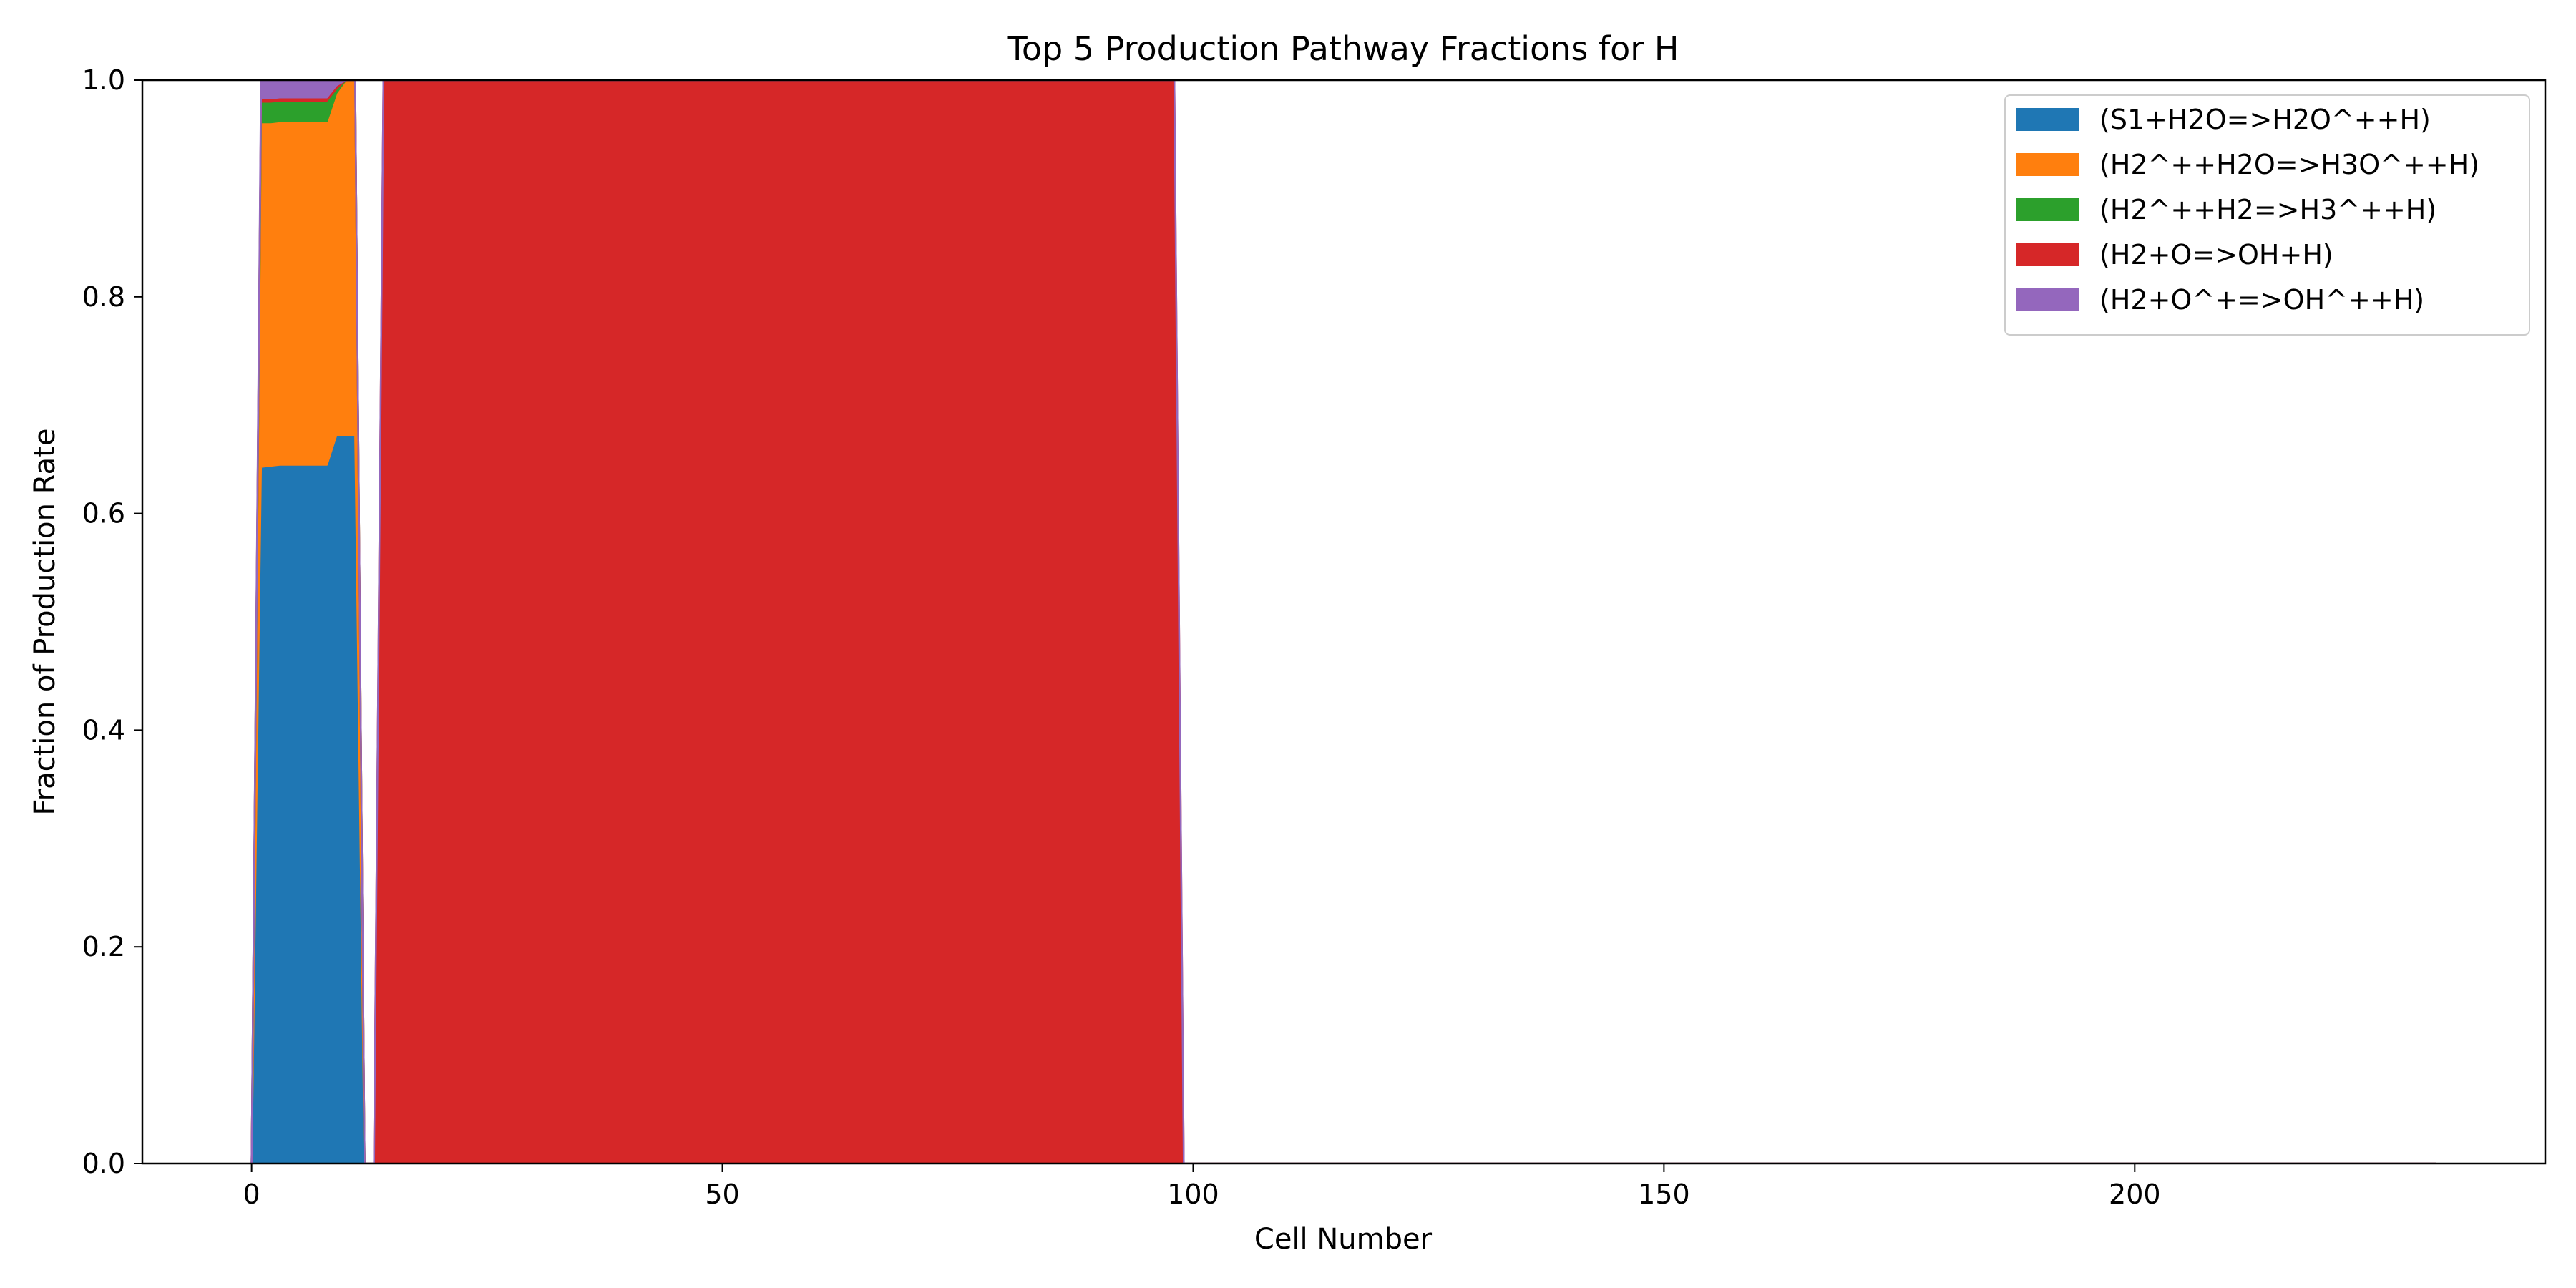 This screenshot has height=1288, width=2576. What do you see at coordinates (2261, 300) in the screenshot?
I see `legend-label-h2-o-oh-h: (H2+O^+=>OH^++H)` at bounding box center [2261, 300].